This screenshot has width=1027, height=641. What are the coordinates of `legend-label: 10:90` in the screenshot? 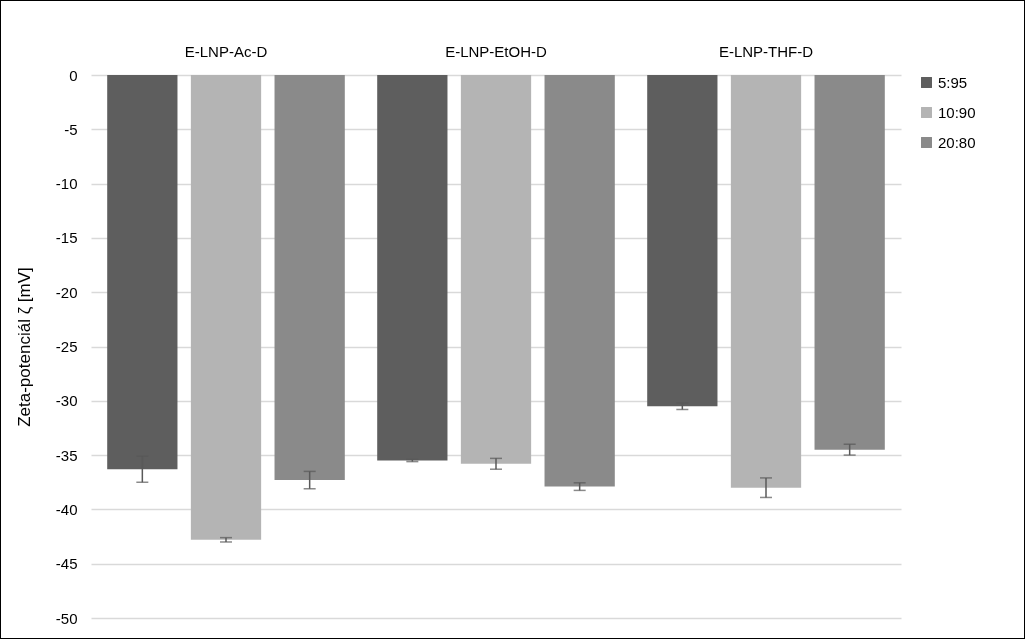 It's located at (957, 112).